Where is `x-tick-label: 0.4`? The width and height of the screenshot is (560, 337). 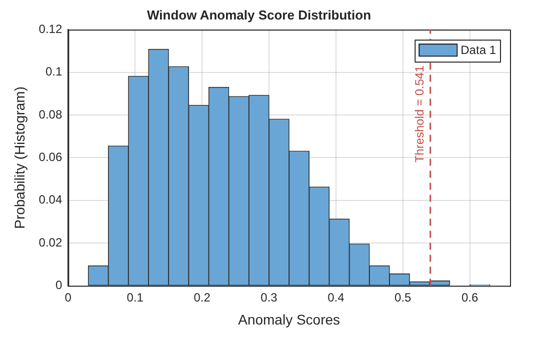
x-tick-label: 0.4 is located at coordinates (336, 297).